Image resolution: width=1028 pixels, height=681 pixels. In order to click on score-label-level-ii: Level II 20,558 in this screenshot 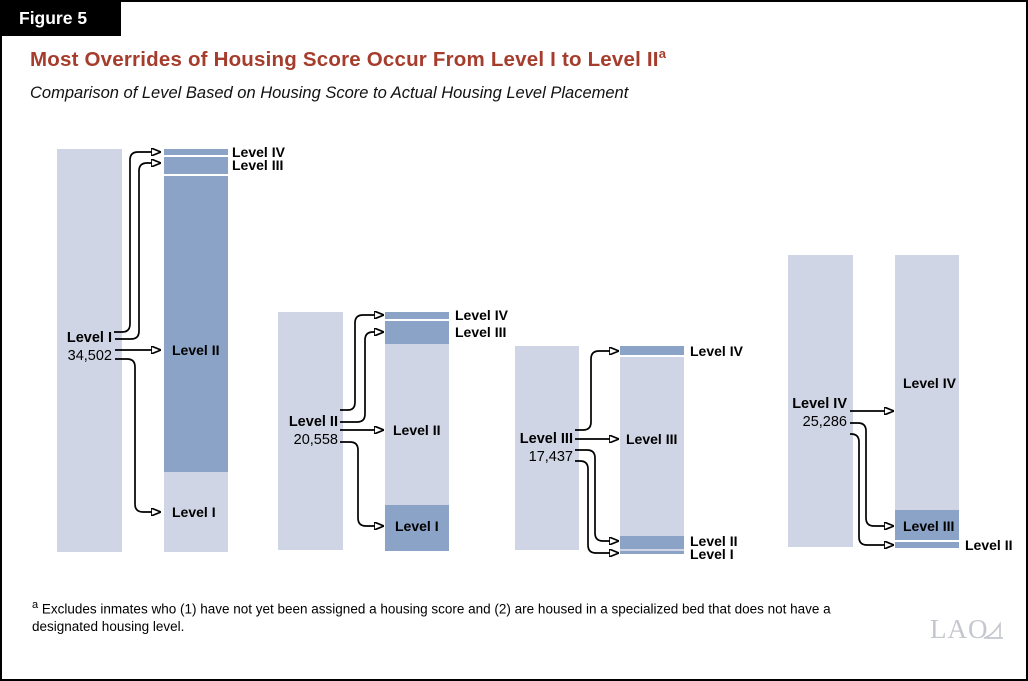, I will do `click(313, 431)`.